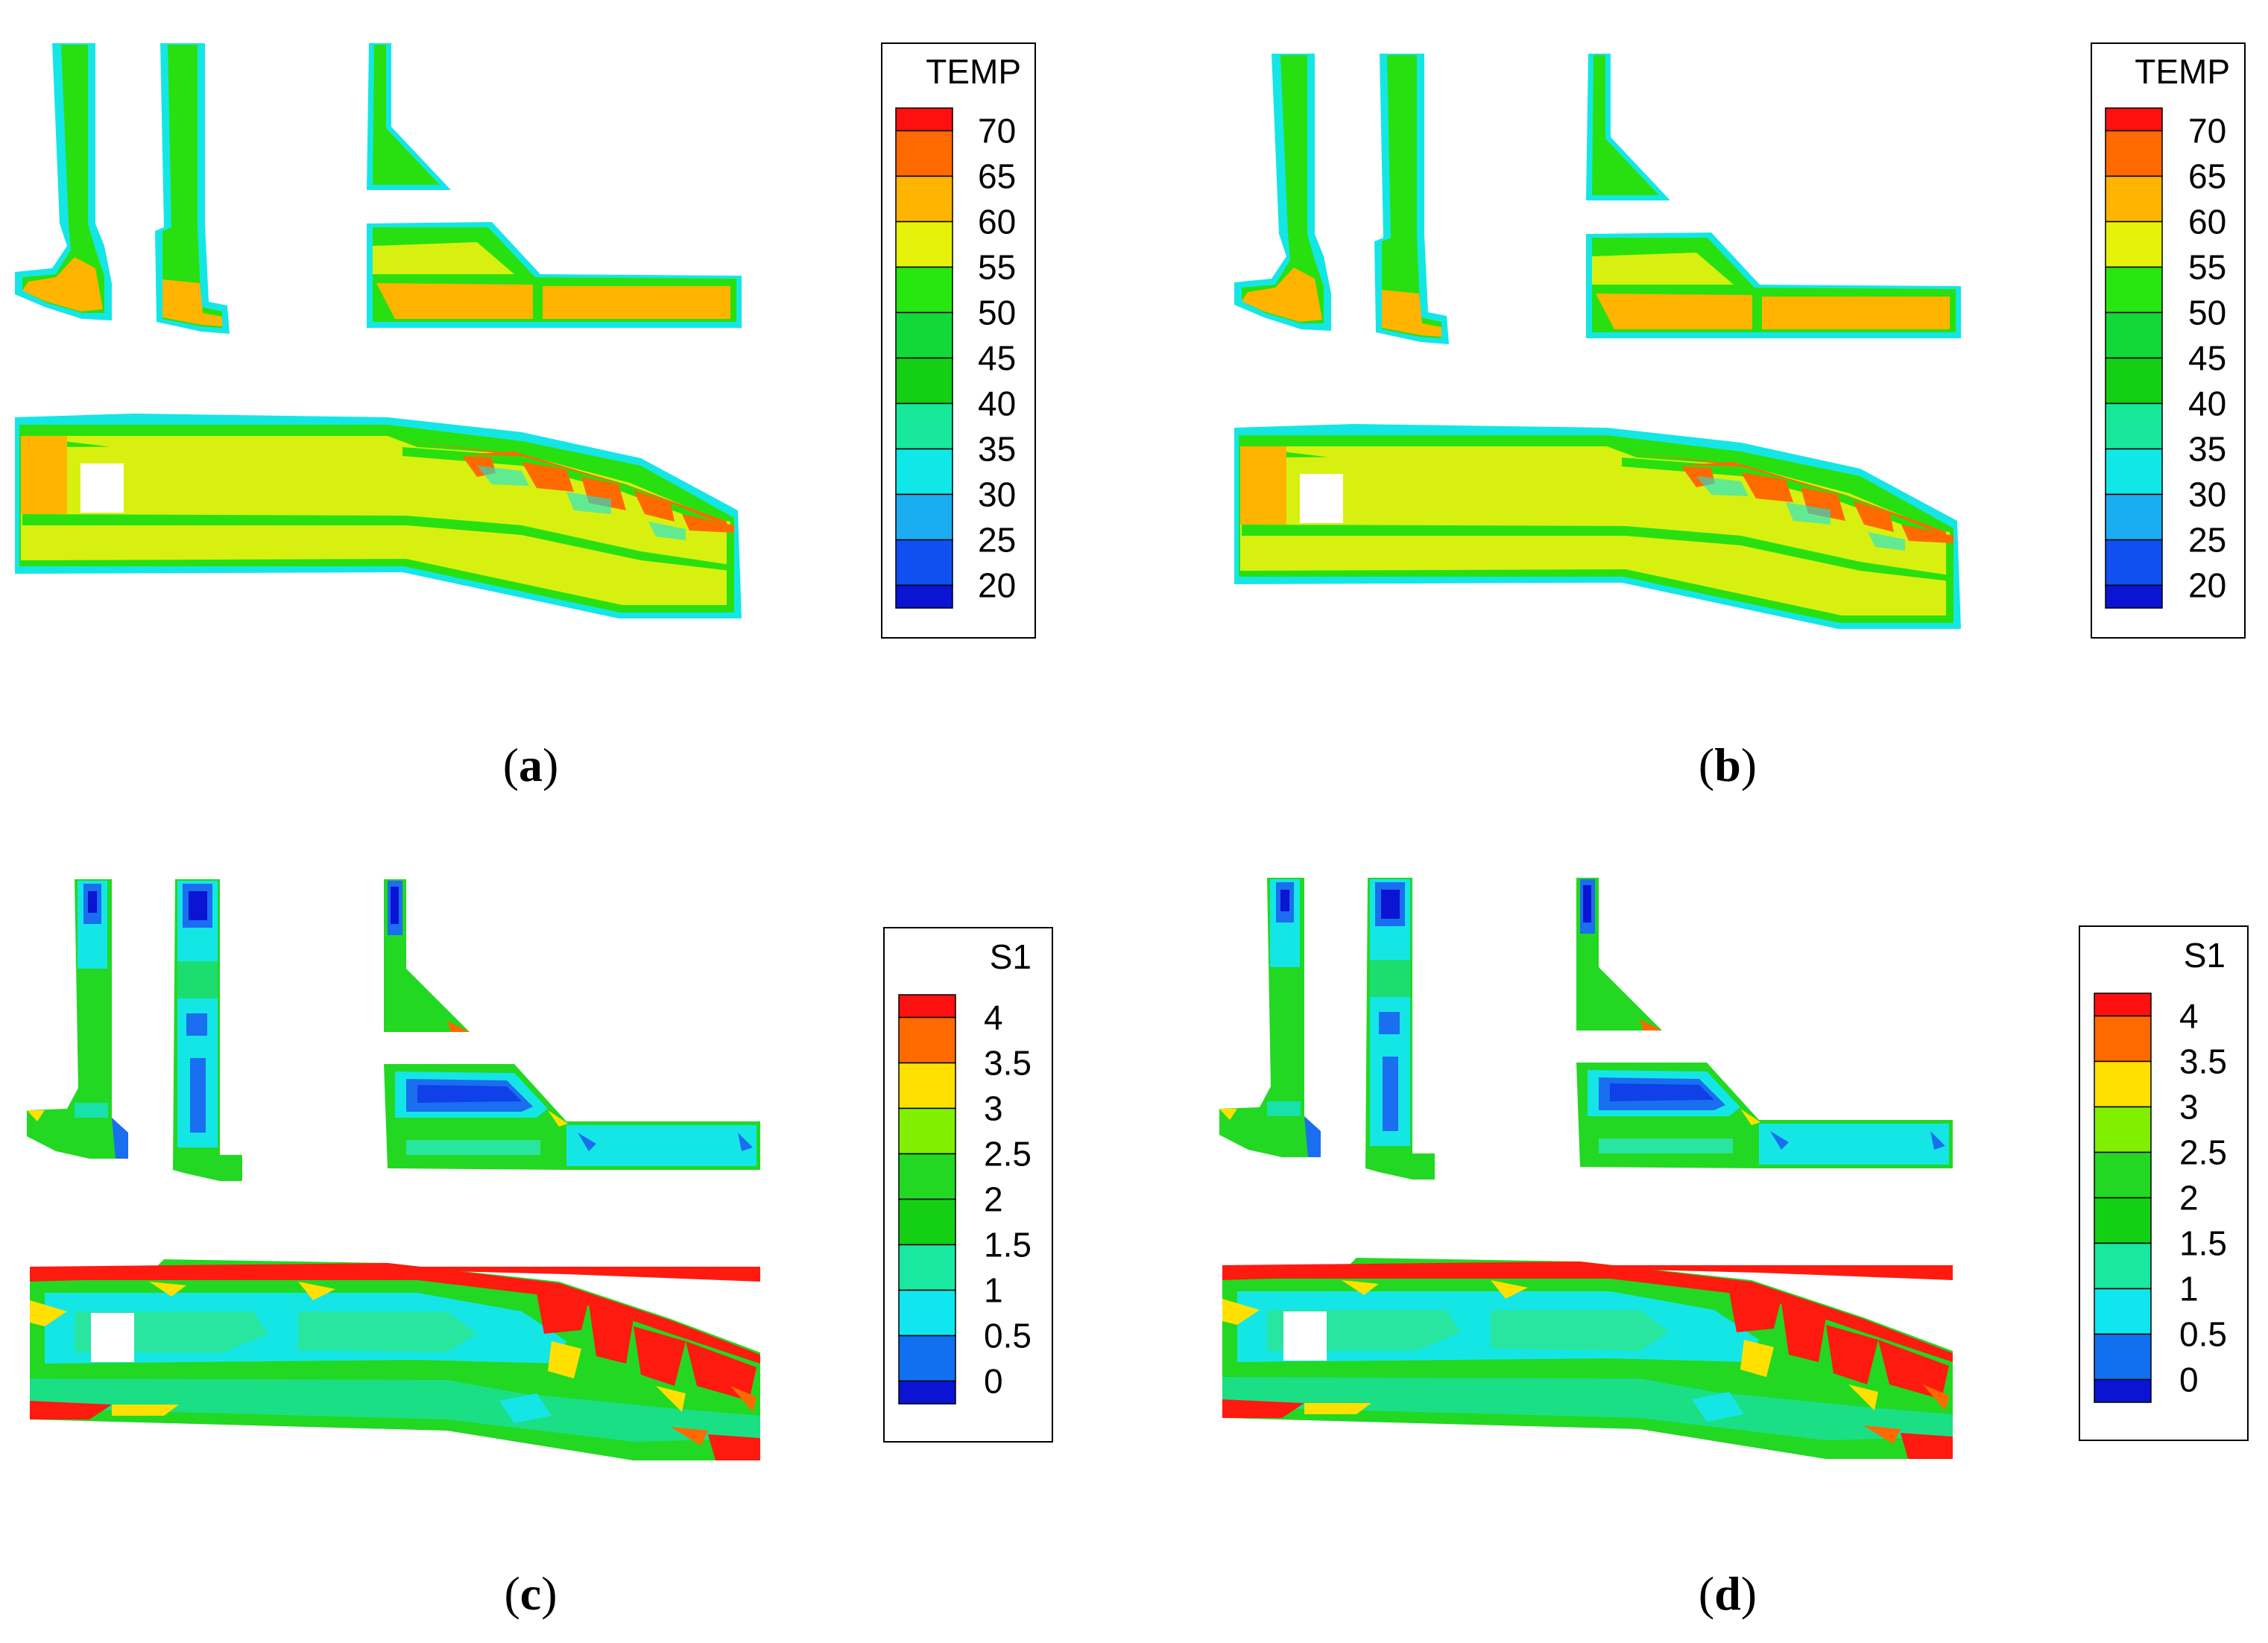  Describe the element at coordinates (393, 1169) in the screenshot. I see `panel-c-contour` at that location.